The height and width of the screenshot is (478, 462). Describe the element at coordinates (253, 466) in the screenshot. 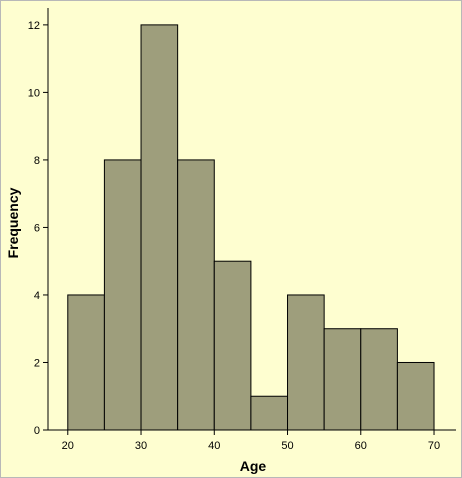

I see `x-axis-title: Age` at that location.